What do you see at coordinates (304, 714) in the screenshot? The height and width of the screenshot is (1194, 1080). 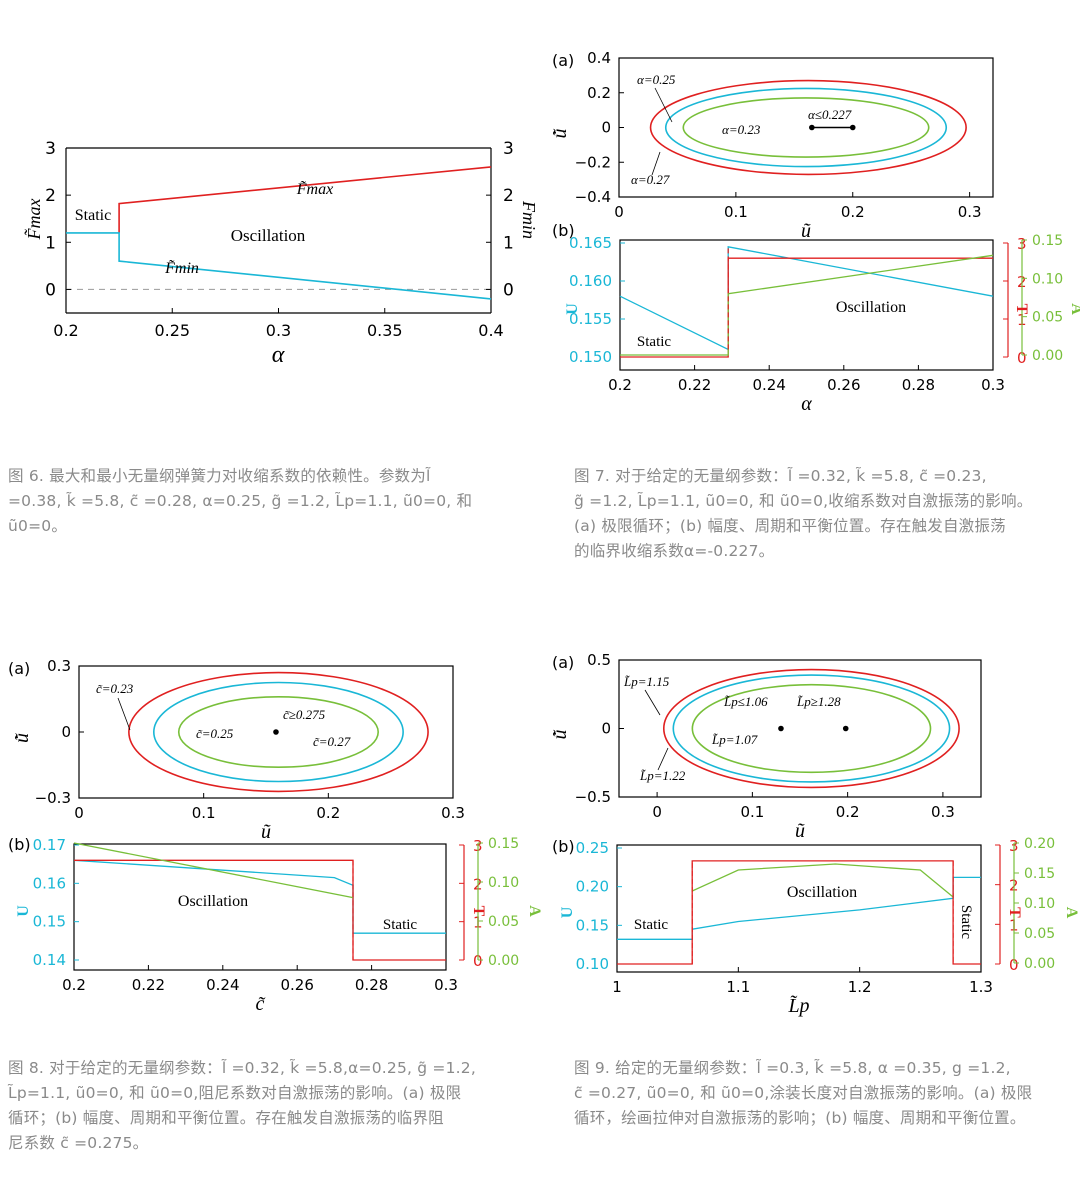 I see `point-label: c̃≥0.275` at bounding box center [304, 714].